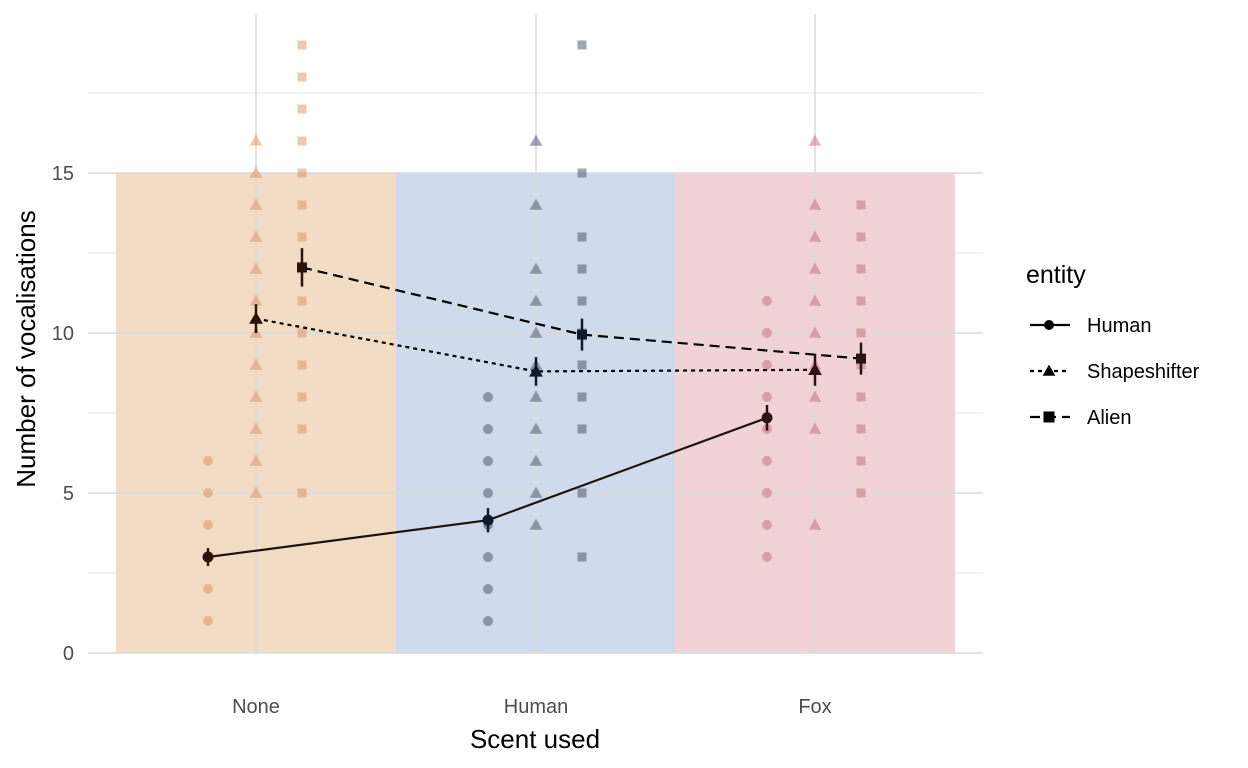 The image size is (1248, 768). What do you see at coordinates (63, 334) in the screenshot?
I see `y-tick-label: 10` at bounding box center [63, 334].